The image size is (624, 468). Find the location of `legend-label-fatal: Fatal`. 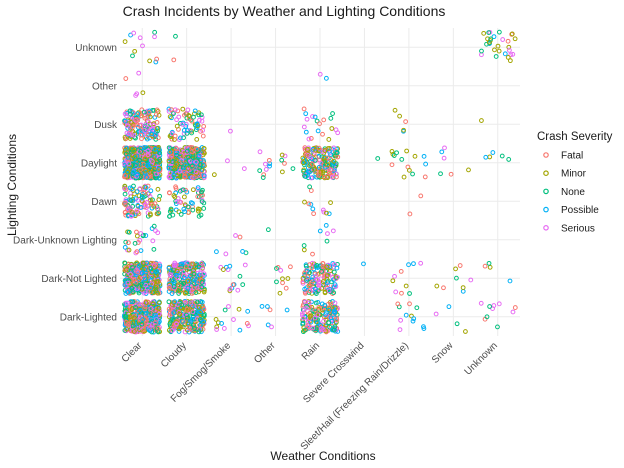

legend-label-fatal: Fatal is located at coordinates (572, 156).